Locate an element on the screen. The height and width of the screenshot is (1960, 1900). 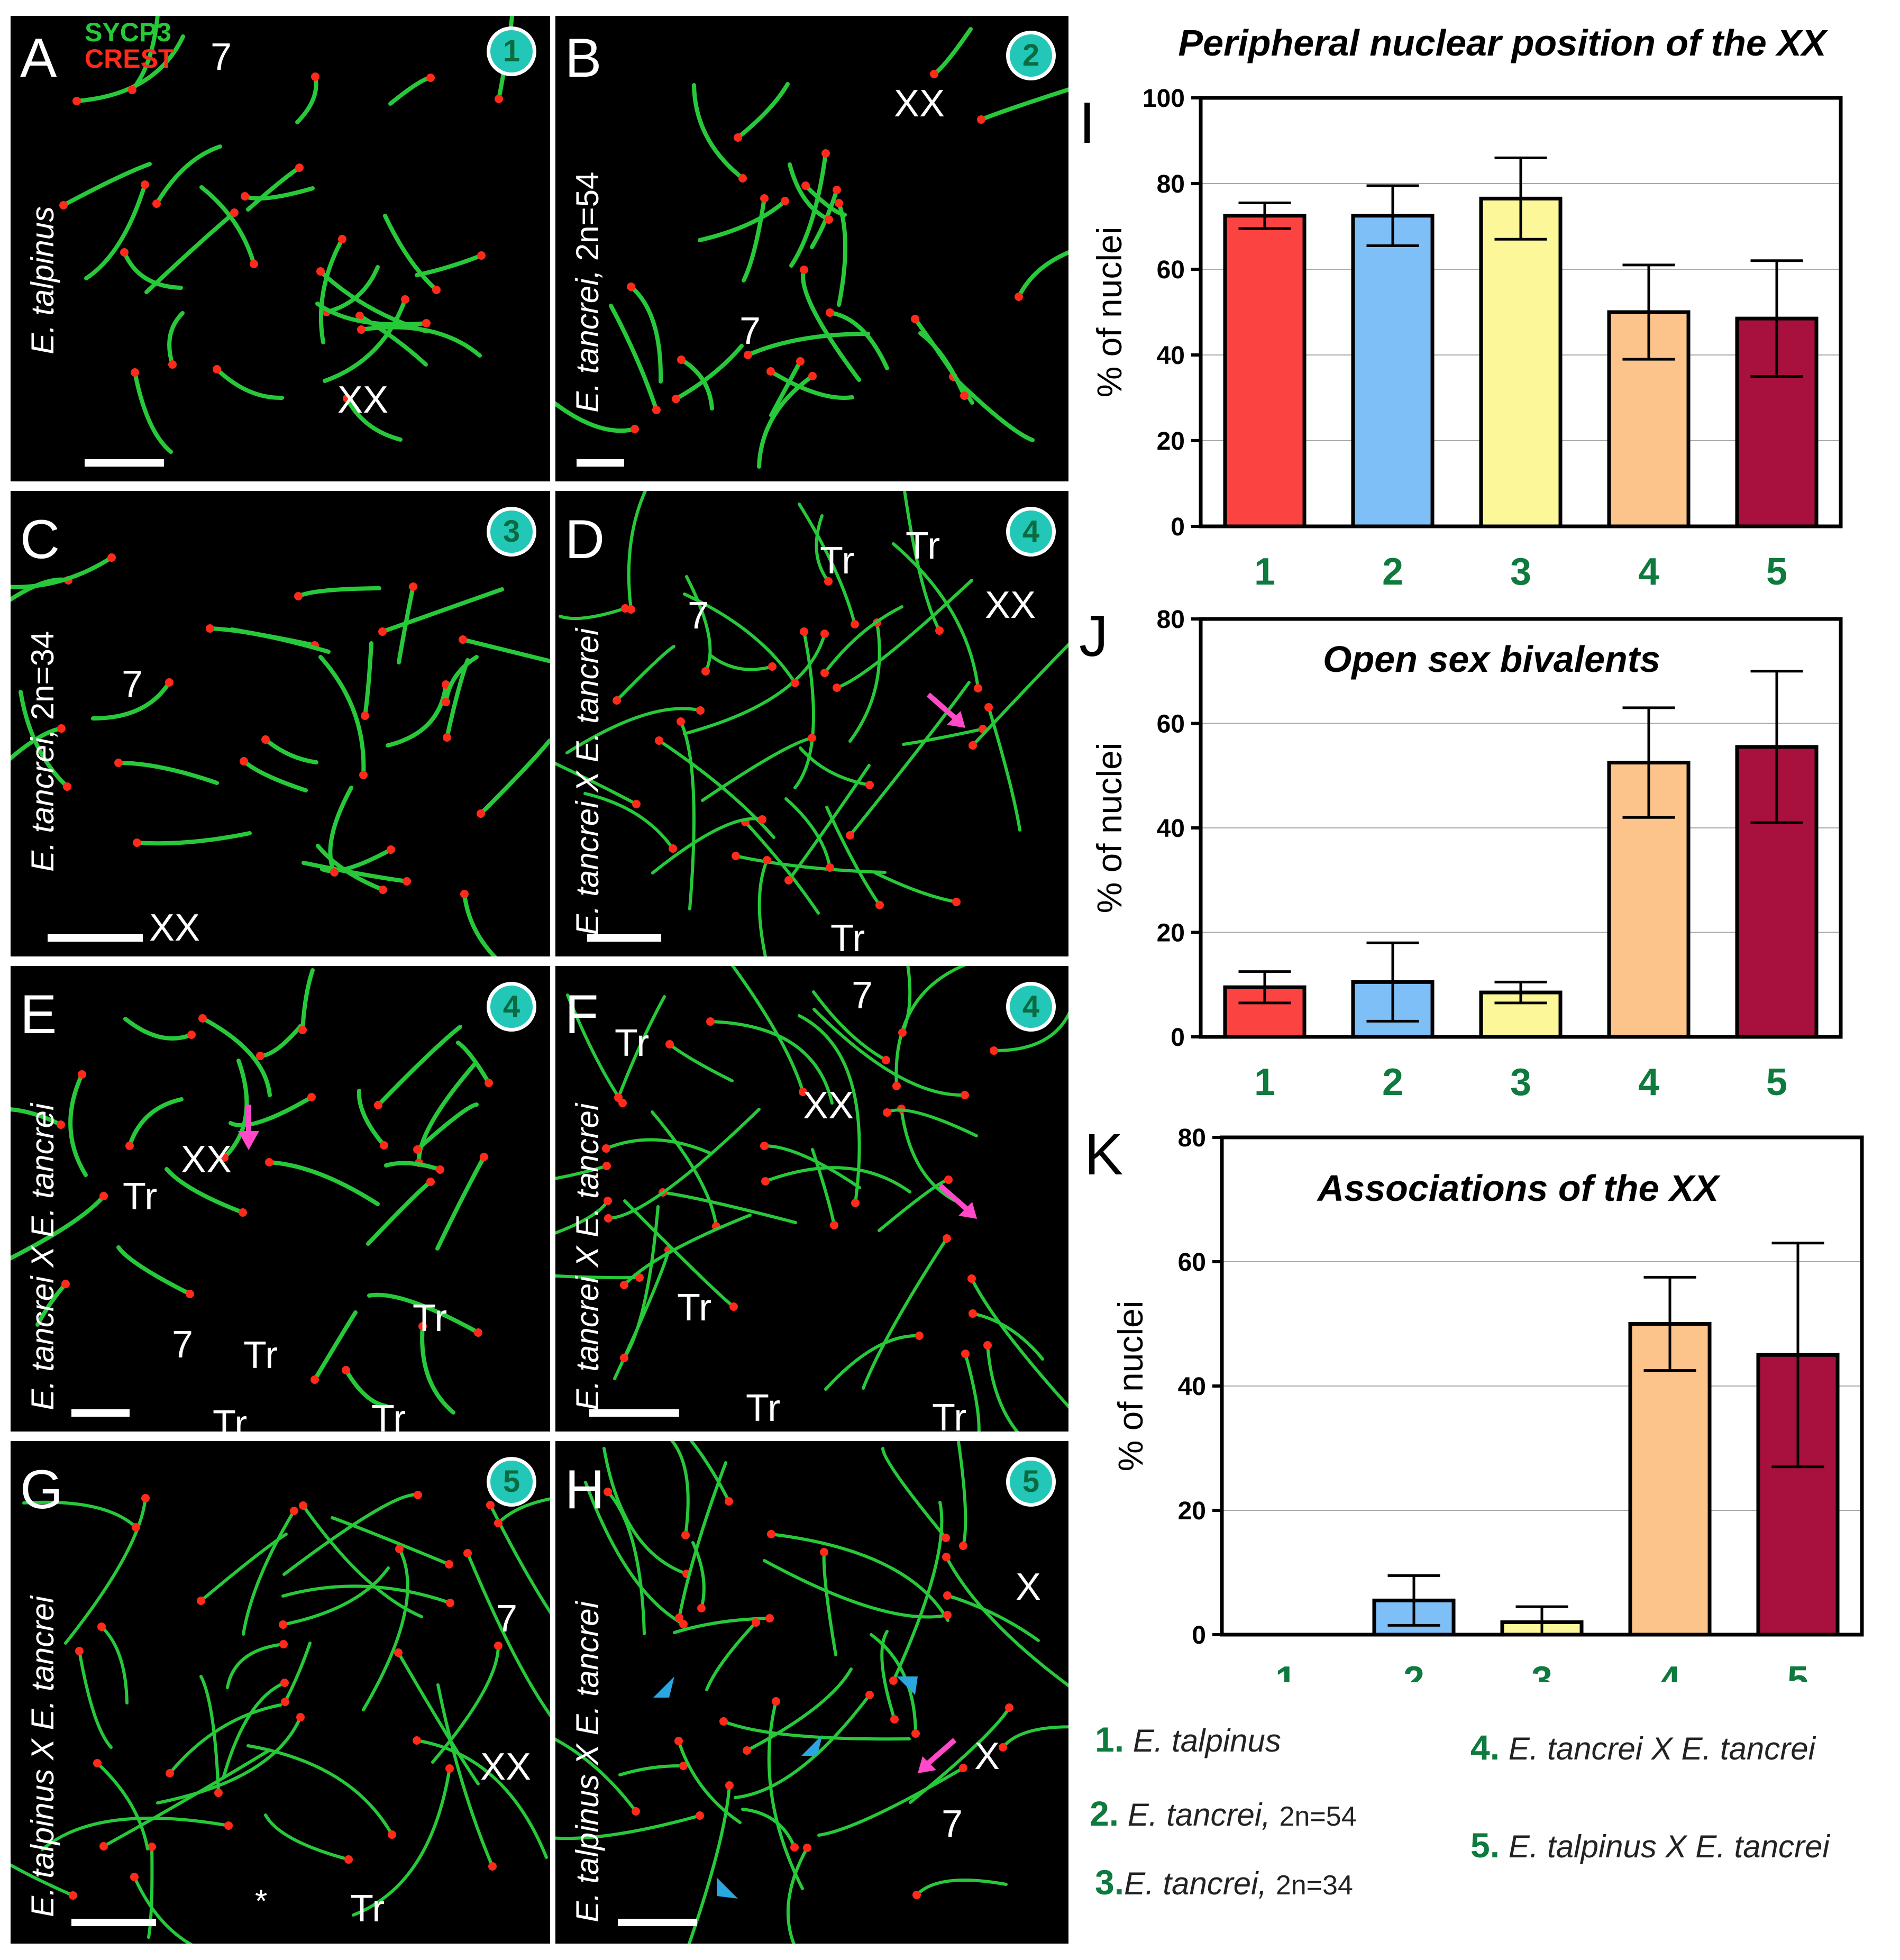
group-badge: 4 is located at coordinates (1031, 1007).